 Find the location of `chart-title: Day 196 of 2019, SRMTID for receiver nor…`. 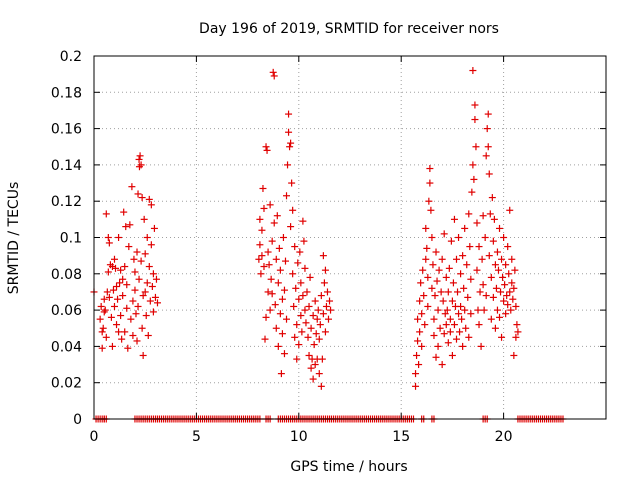

chart-title: Day 196 of 2019, SRMTID for receiver nor… is located at coordinates (349, 29).